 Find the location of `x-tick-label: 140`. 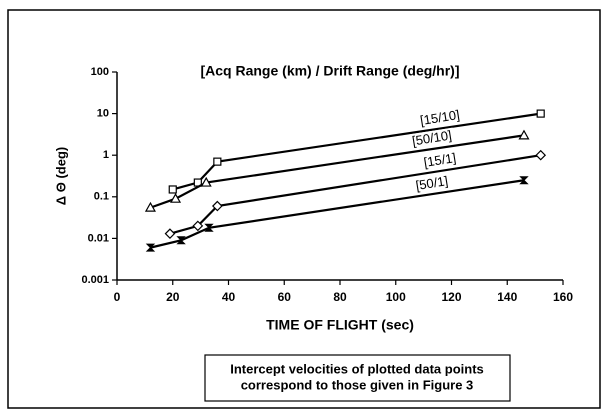

x-tick-label: 140 is located at coordinates (507, 297).